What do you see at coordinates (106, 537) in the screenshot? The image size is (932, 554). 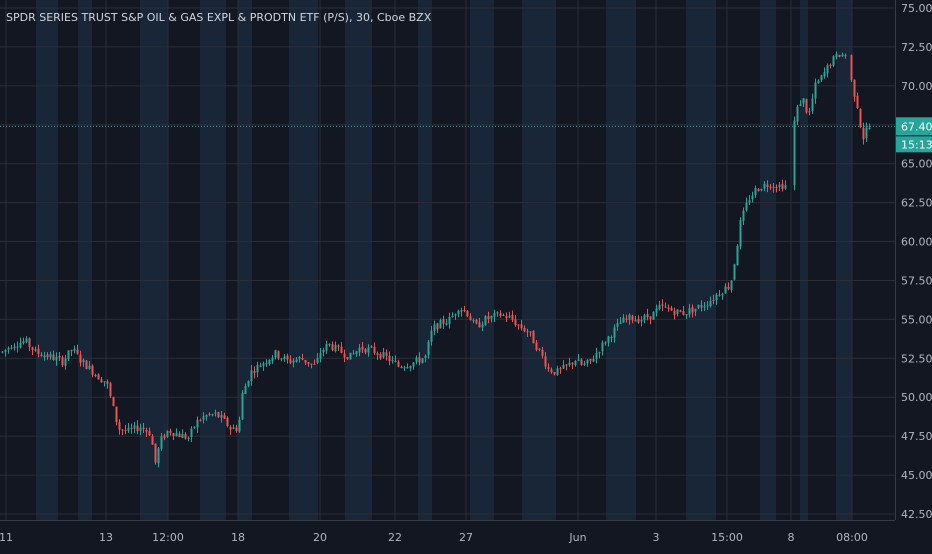 I see `x-tick-label: 13` at bounding box center [106, 537].